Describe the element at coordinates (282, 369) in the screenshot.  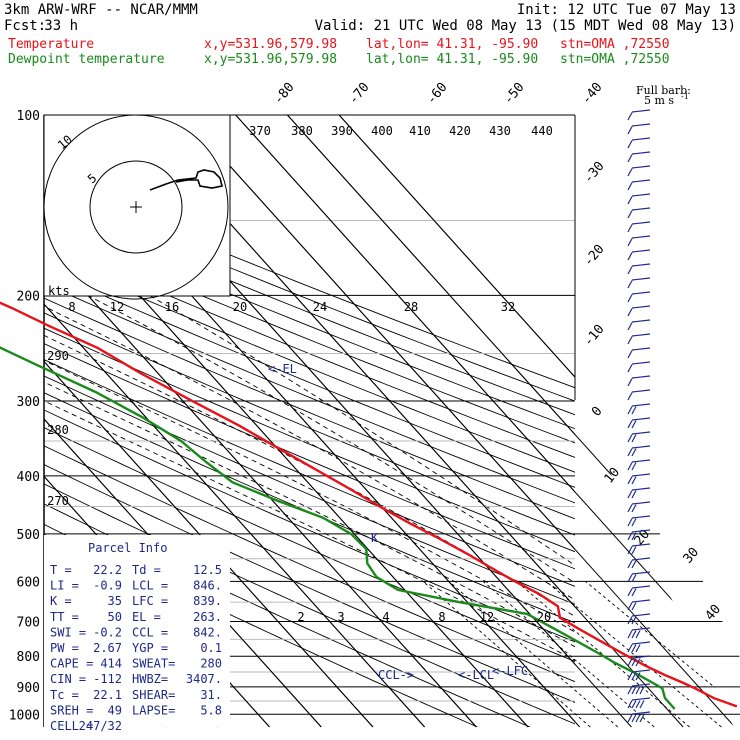
I see `el-annotation: <-EL` at that location.